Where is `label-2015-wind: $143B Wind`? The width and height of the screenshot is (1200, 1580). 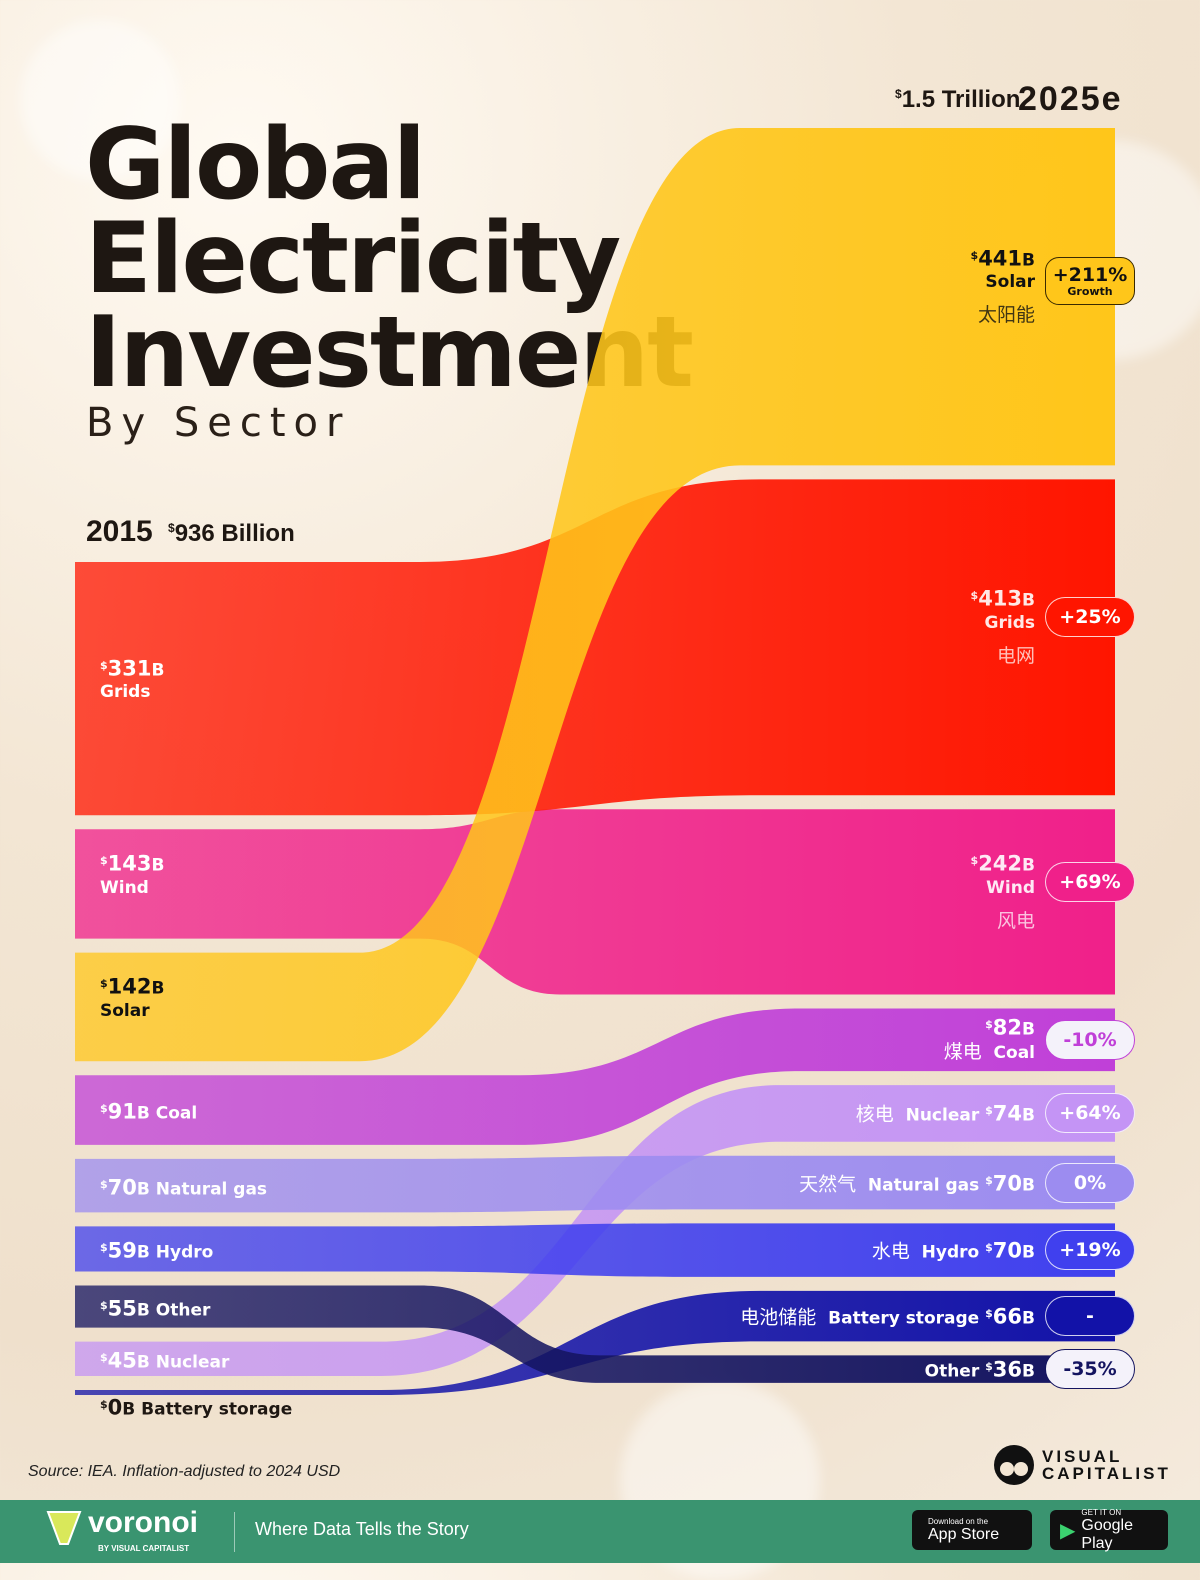
label-2015-wind: $143B Wind is located at coordinates (132, 874).